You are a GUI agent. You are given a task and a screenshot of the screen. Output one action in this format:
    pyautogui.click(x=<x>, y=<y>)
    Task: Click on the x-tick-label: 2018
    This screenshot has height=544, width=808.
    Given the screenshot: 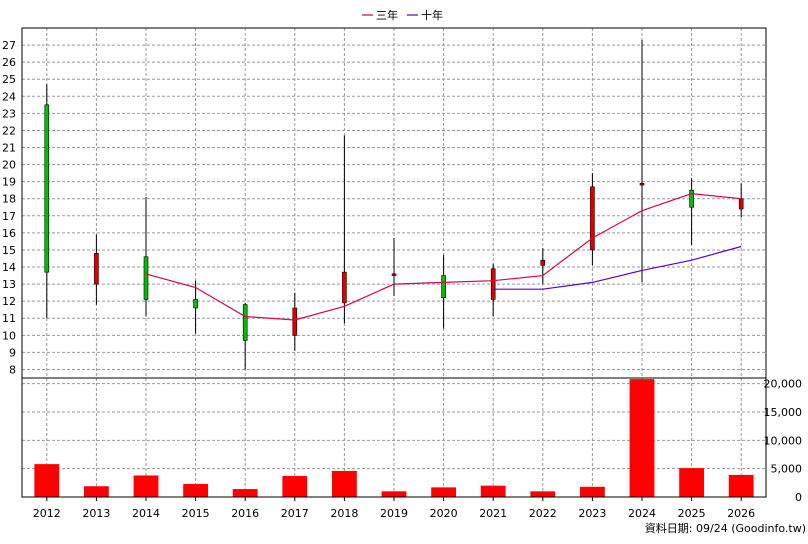 What is the action you would take?
    pyautogui.click(x=344, y=513)
    